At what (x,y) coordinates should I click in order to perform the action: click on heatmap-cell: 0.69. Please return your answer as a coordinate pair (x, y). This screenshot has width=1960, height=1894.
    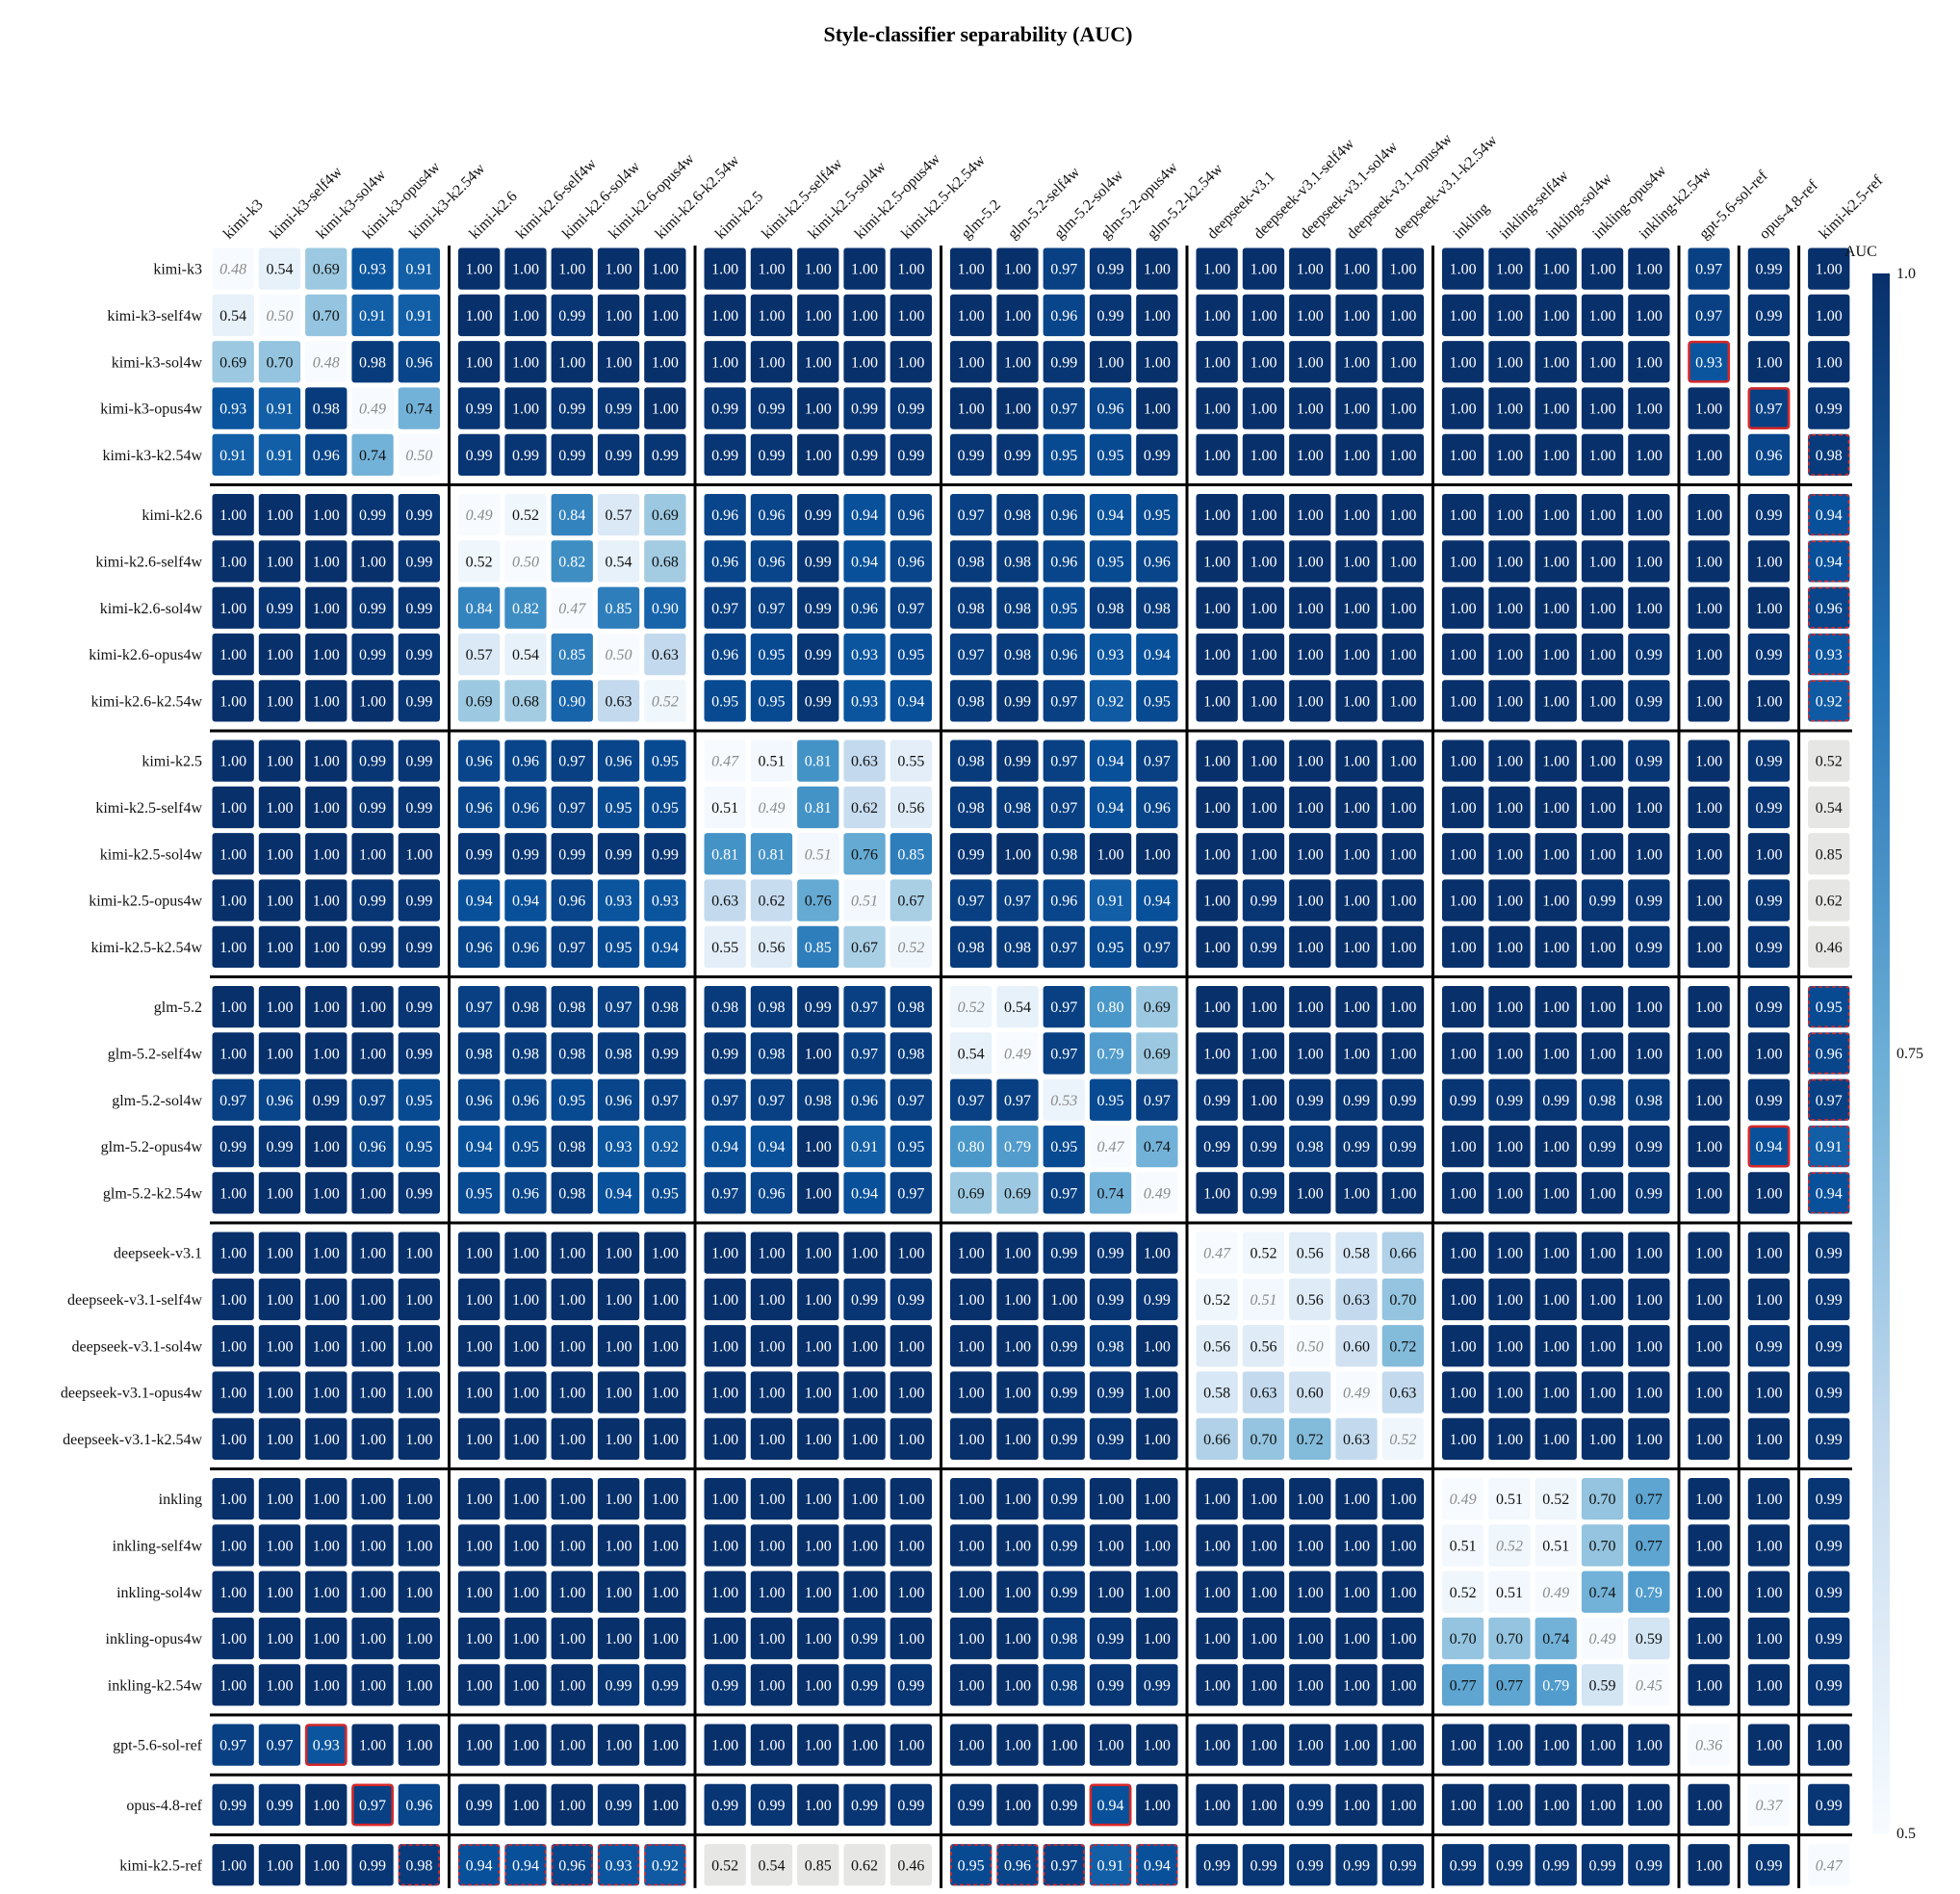
    Looking at the image, I should click on (327, 268).